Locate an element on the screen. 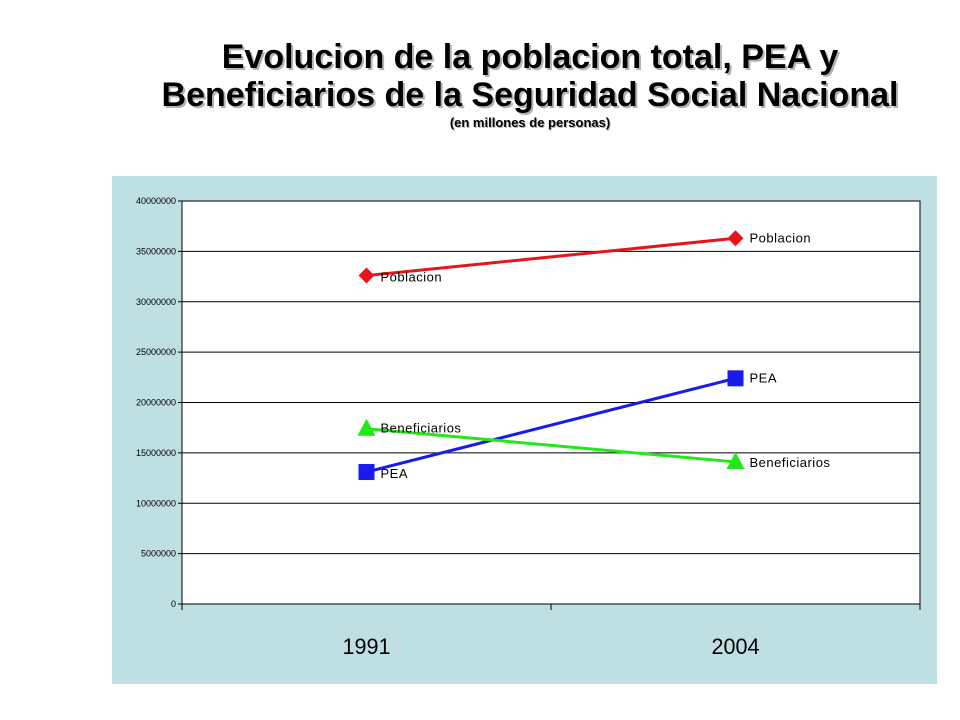 The width and height of the screenshot is (960, 720). y-tick-label: 30000000 is located at coordinates (156, 302).